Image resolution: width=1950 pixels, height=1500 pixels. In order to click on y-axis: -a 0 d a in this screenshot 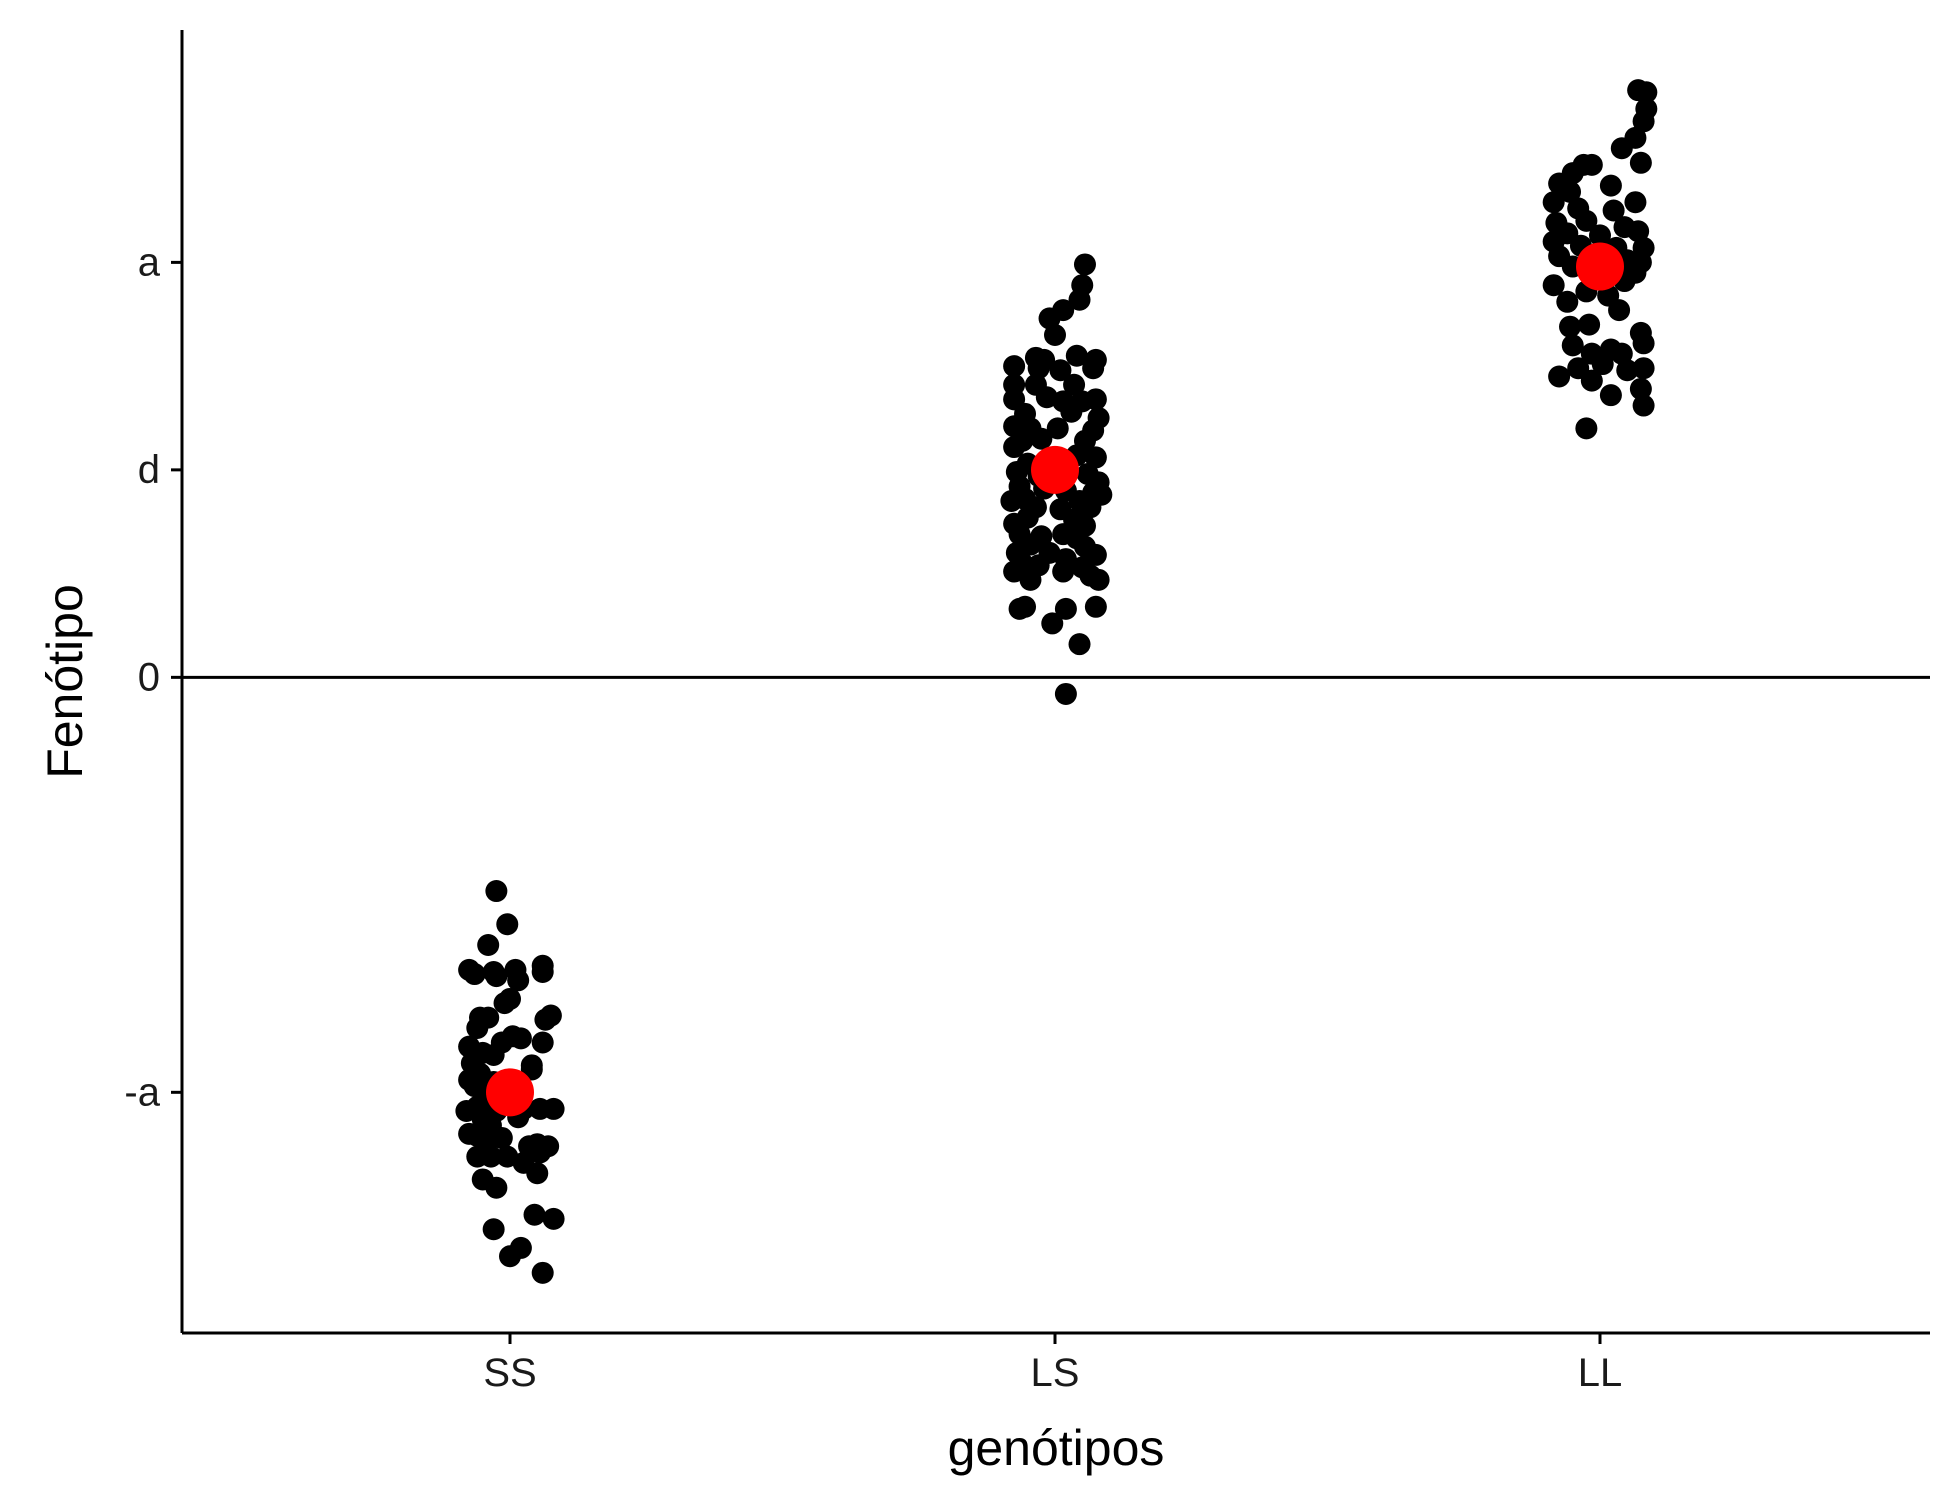, I will do `click(154, 681)`.